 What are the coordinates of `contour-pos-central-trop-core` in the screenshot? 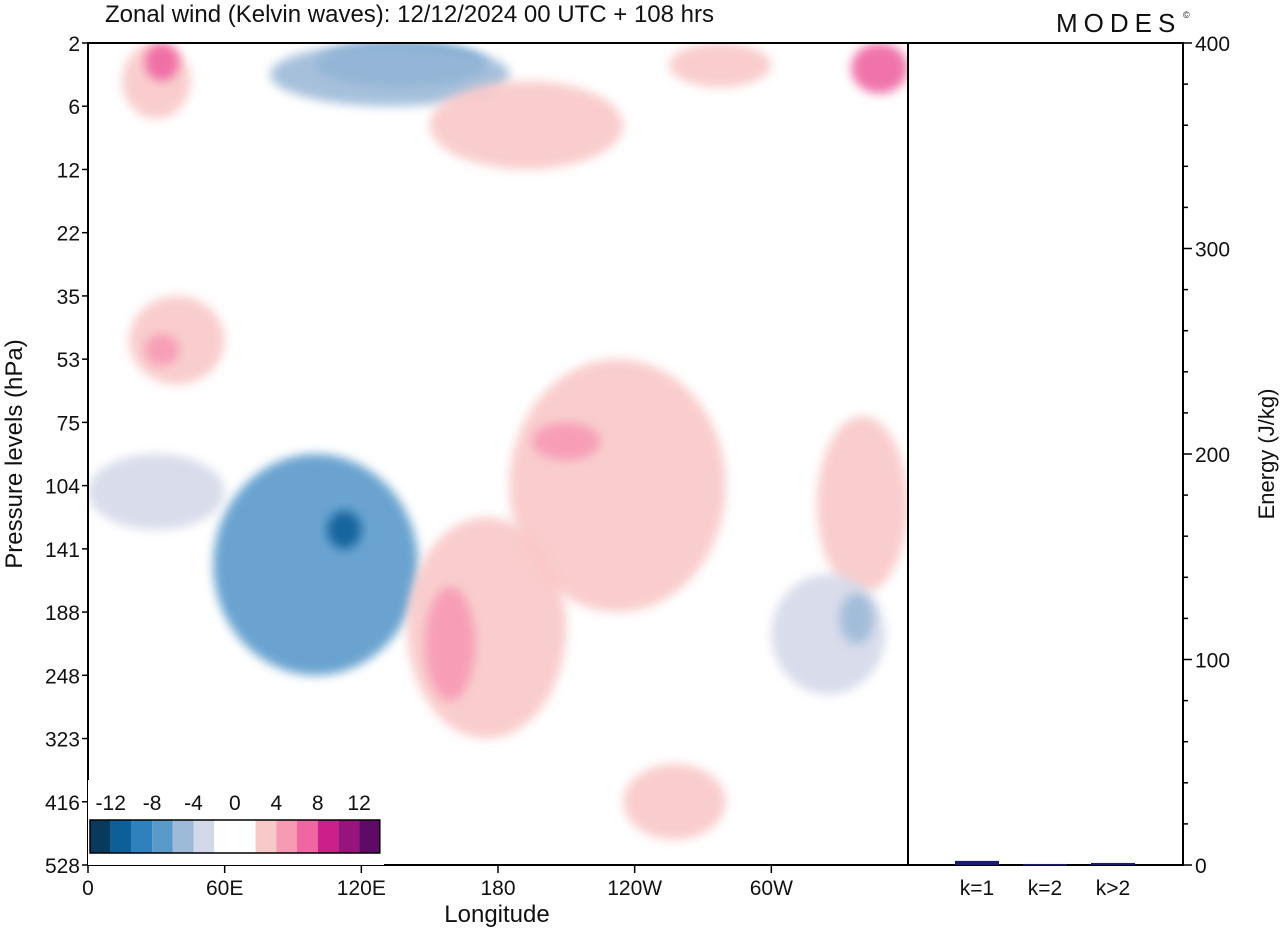 It's located at (450, 643).